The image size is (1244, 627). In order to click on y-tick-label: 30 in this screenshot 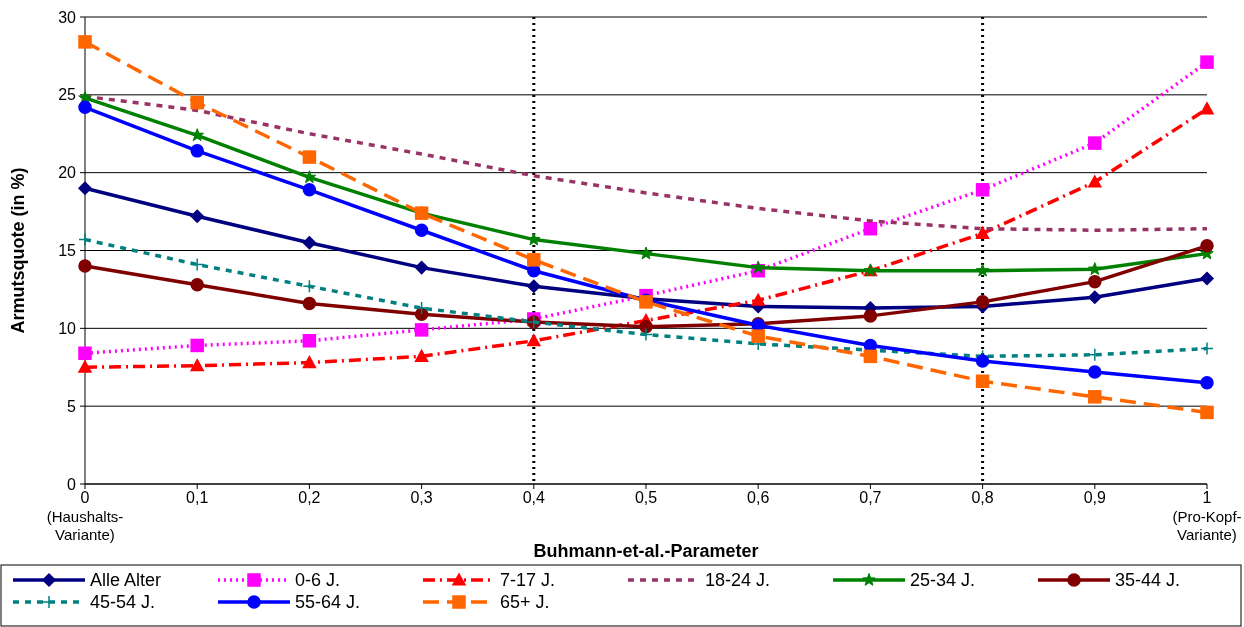, I will do `click(67, 17)`.